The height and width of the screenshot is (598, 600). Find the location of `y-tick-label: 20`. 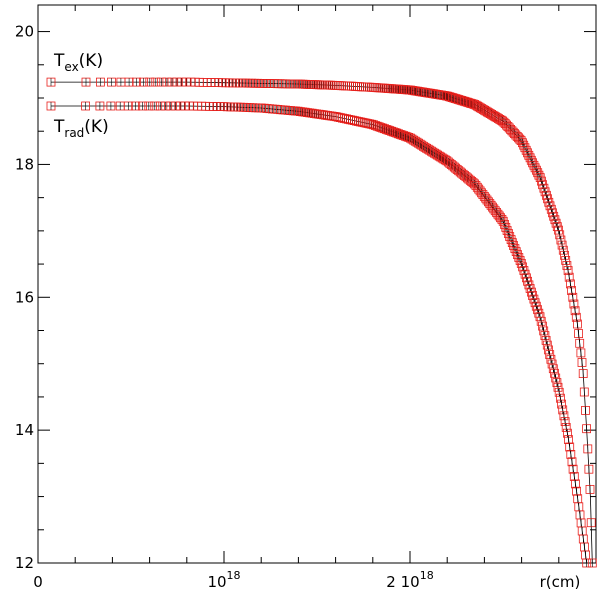

y-tick-label: 20 is located at coordinates (24, 32).